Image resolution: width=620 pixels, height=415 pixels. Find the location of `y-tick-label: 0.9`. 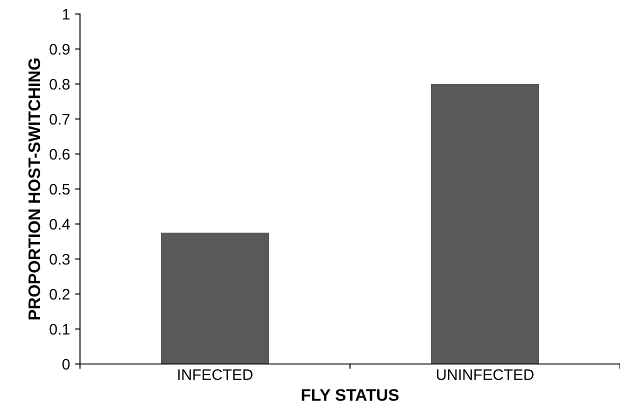

y-tick-label: 0.9 is located at coordinates (60, 49).